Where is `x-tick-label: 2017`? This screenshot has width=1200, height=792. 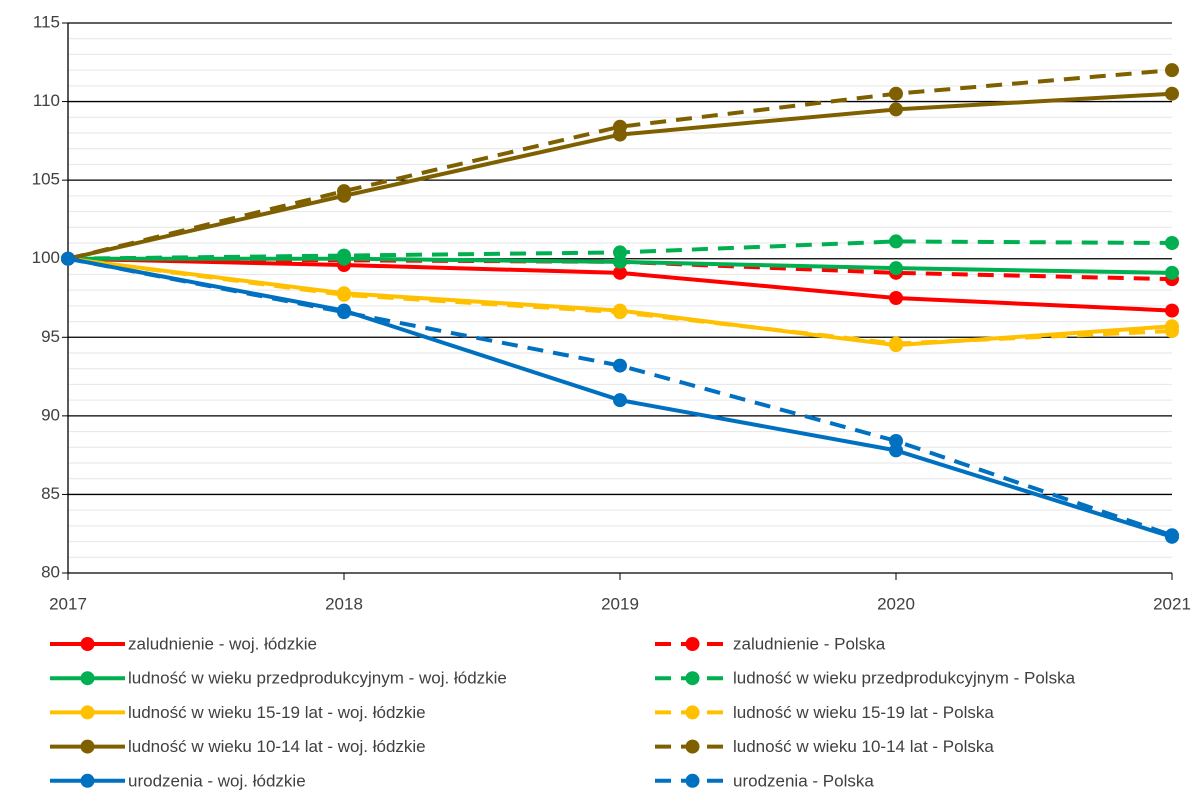 x-tick-label: 2017 is located at coordinates (68, 603).